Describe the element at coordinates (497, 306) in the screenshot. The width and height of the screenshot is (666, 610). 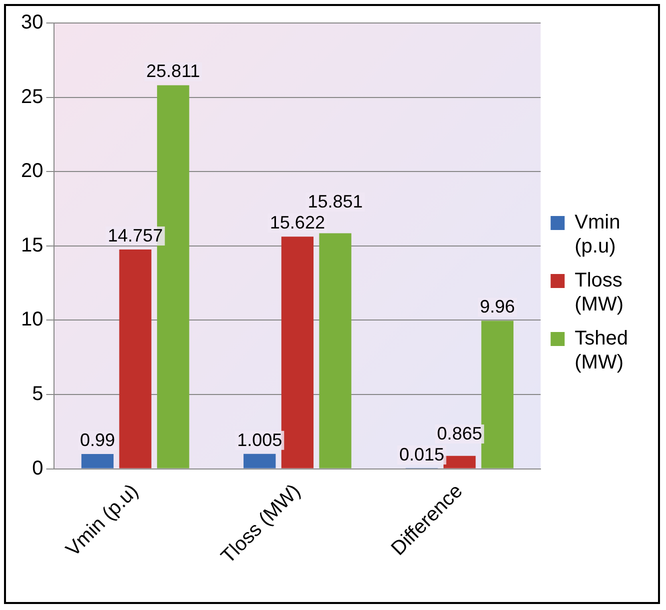
I see `data-label: 9.96` at that location.